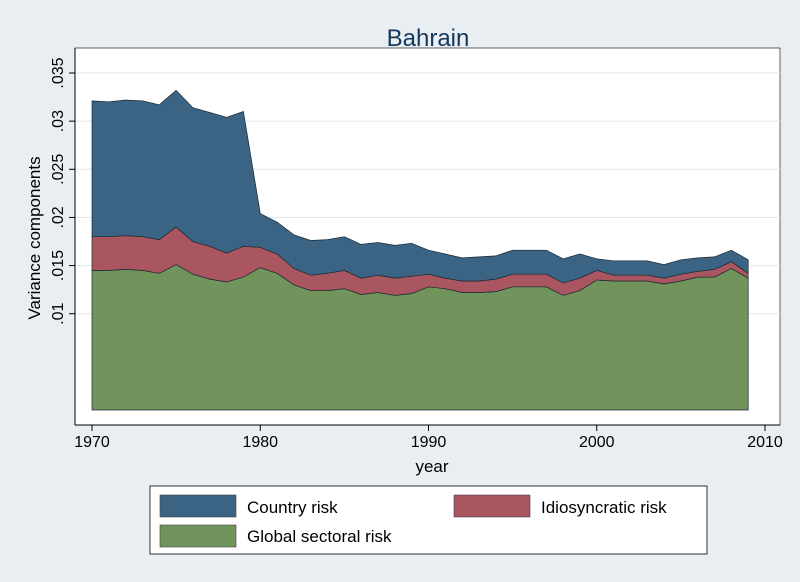 The image size is (800, 582). What do you see at coordinates (198, 536) in the screenshot?
I see `legend-swatch-global-sectoral-risk` at bounding box center [198, 536].